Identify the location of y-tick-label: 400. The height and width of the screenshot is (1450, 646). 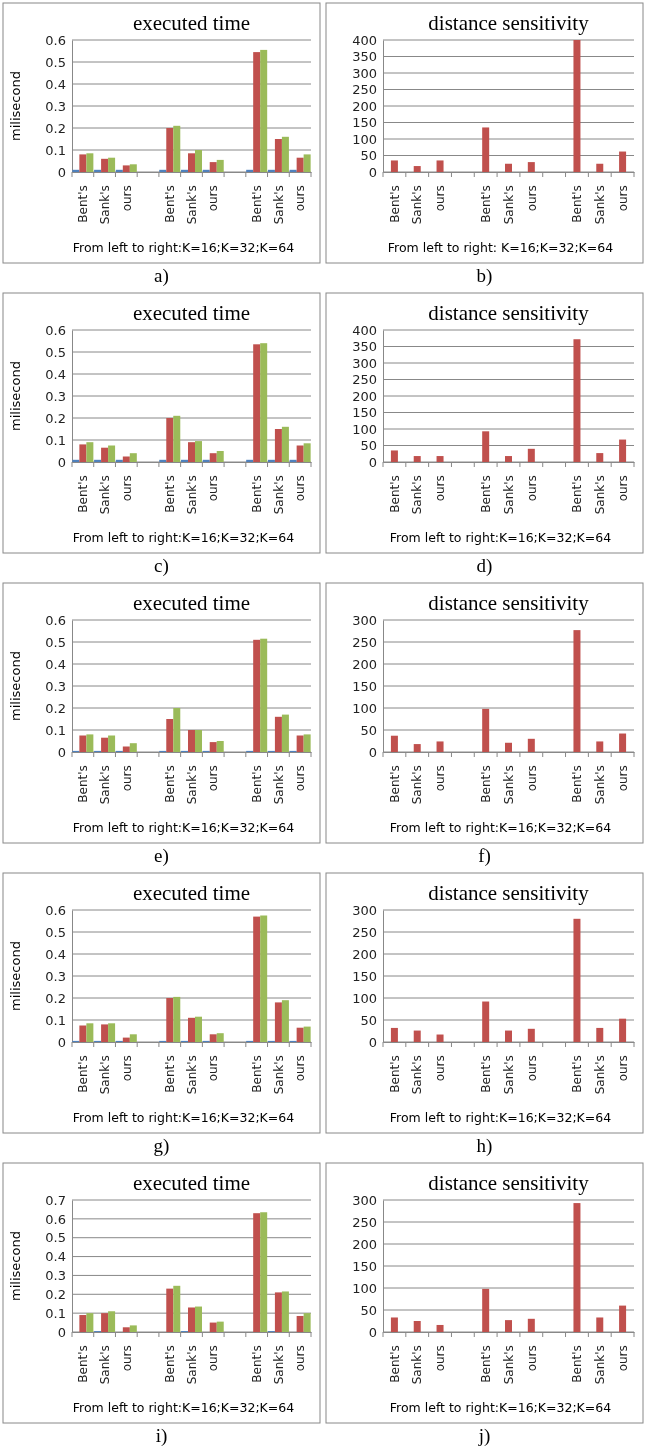
(364, 330).